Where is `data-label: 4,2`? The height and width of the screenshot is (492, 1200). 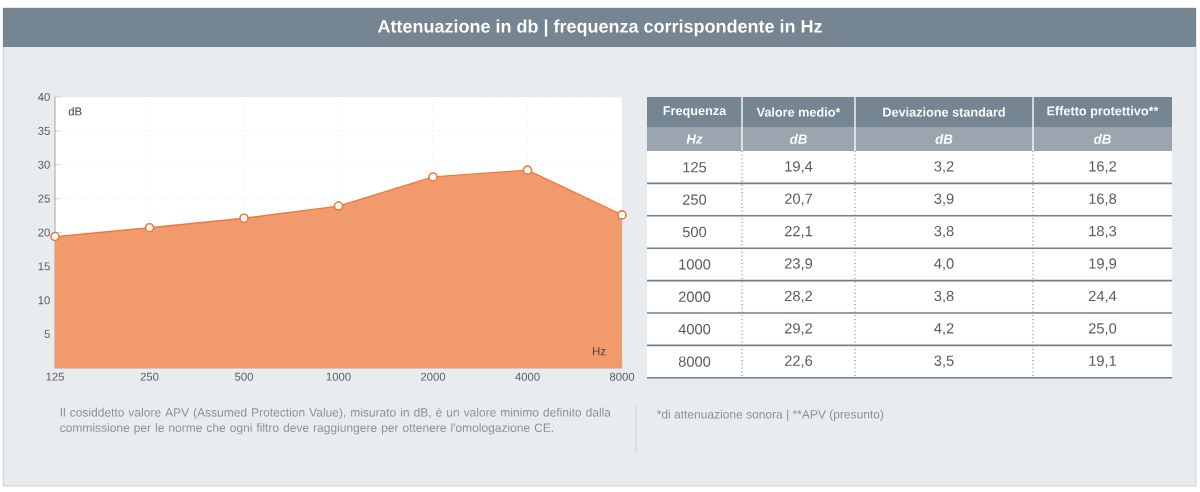
data-label: 4,2 is located at coordinates (944, 329).